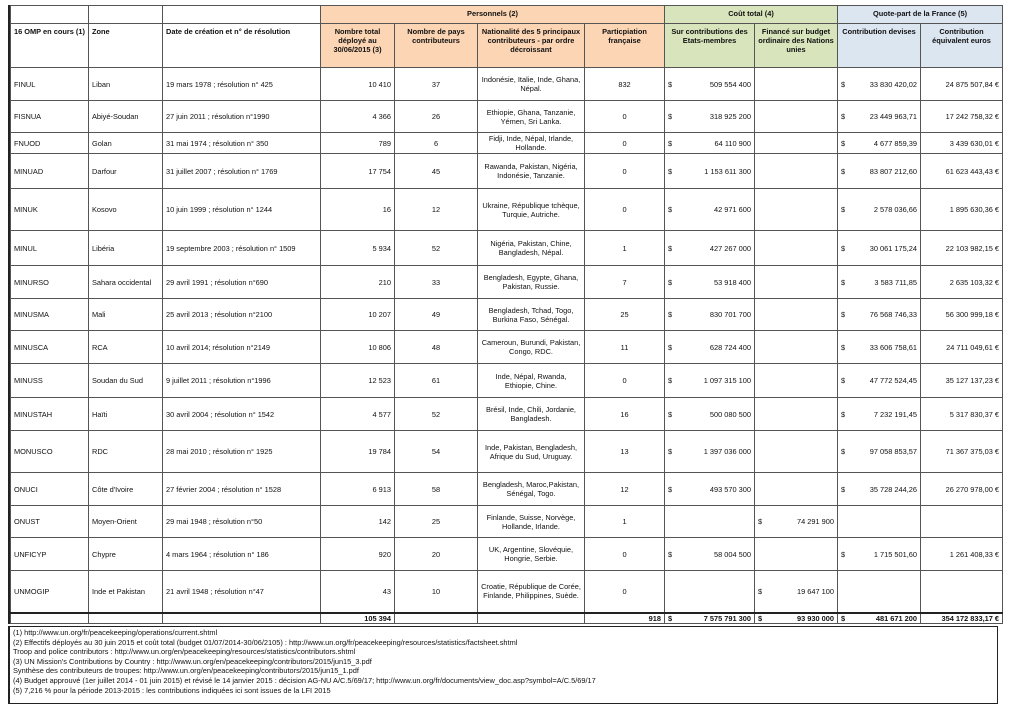 The height and width of the screenshot is (708, 1011). What do you see at coordinates (125, 314) in the screenshot?
I see `zone: Mali` at bounding box center [125, 314].